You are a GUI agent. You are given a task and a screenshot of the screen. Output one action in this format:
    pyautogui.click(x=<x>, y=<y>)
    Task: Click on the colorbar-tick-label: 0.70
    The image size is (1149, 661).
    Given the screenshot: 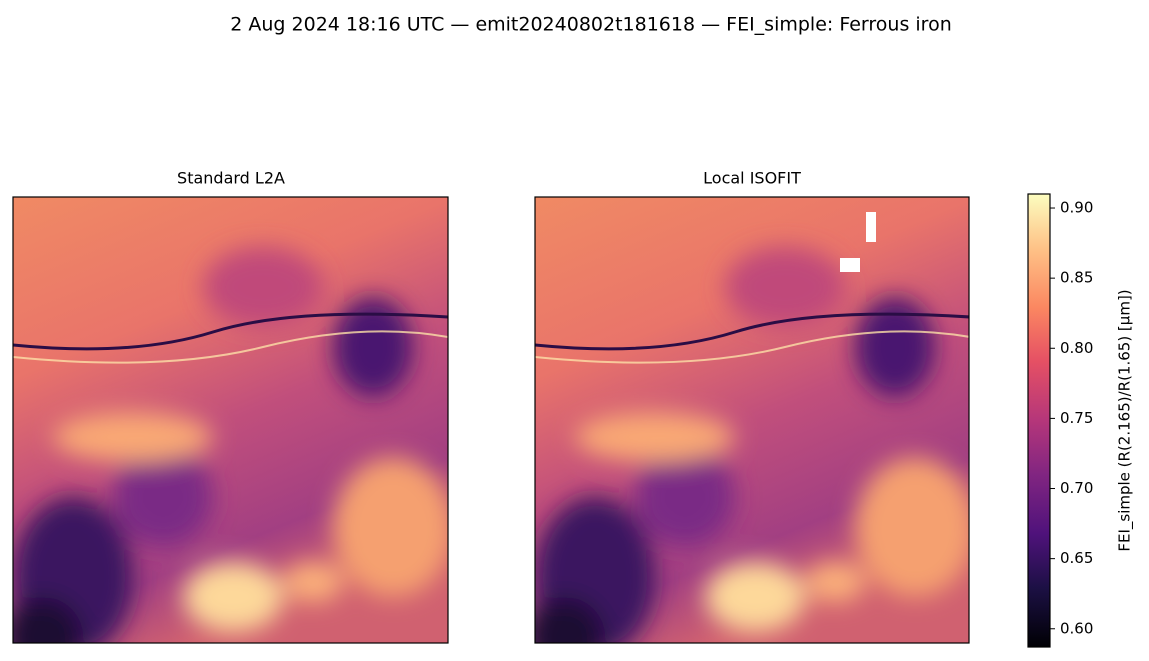 What is the action you would take?
    pyautogui.click(x=1076, y=488)
    